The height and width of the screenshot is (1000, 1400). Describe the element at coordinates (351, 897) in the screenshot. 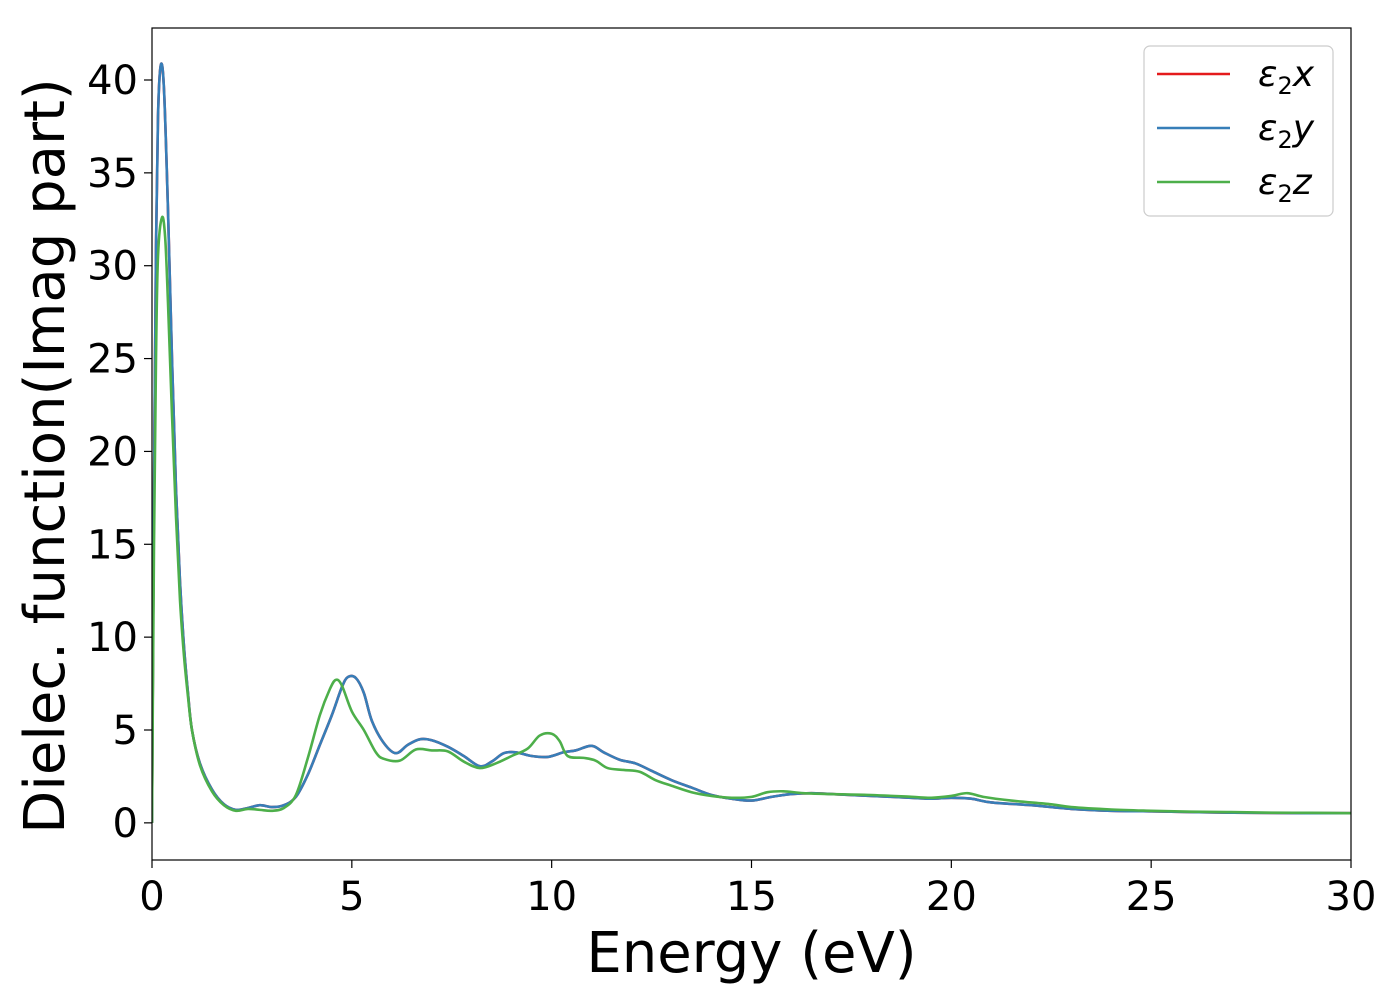

I see `x-tick-label: 5` at that location.